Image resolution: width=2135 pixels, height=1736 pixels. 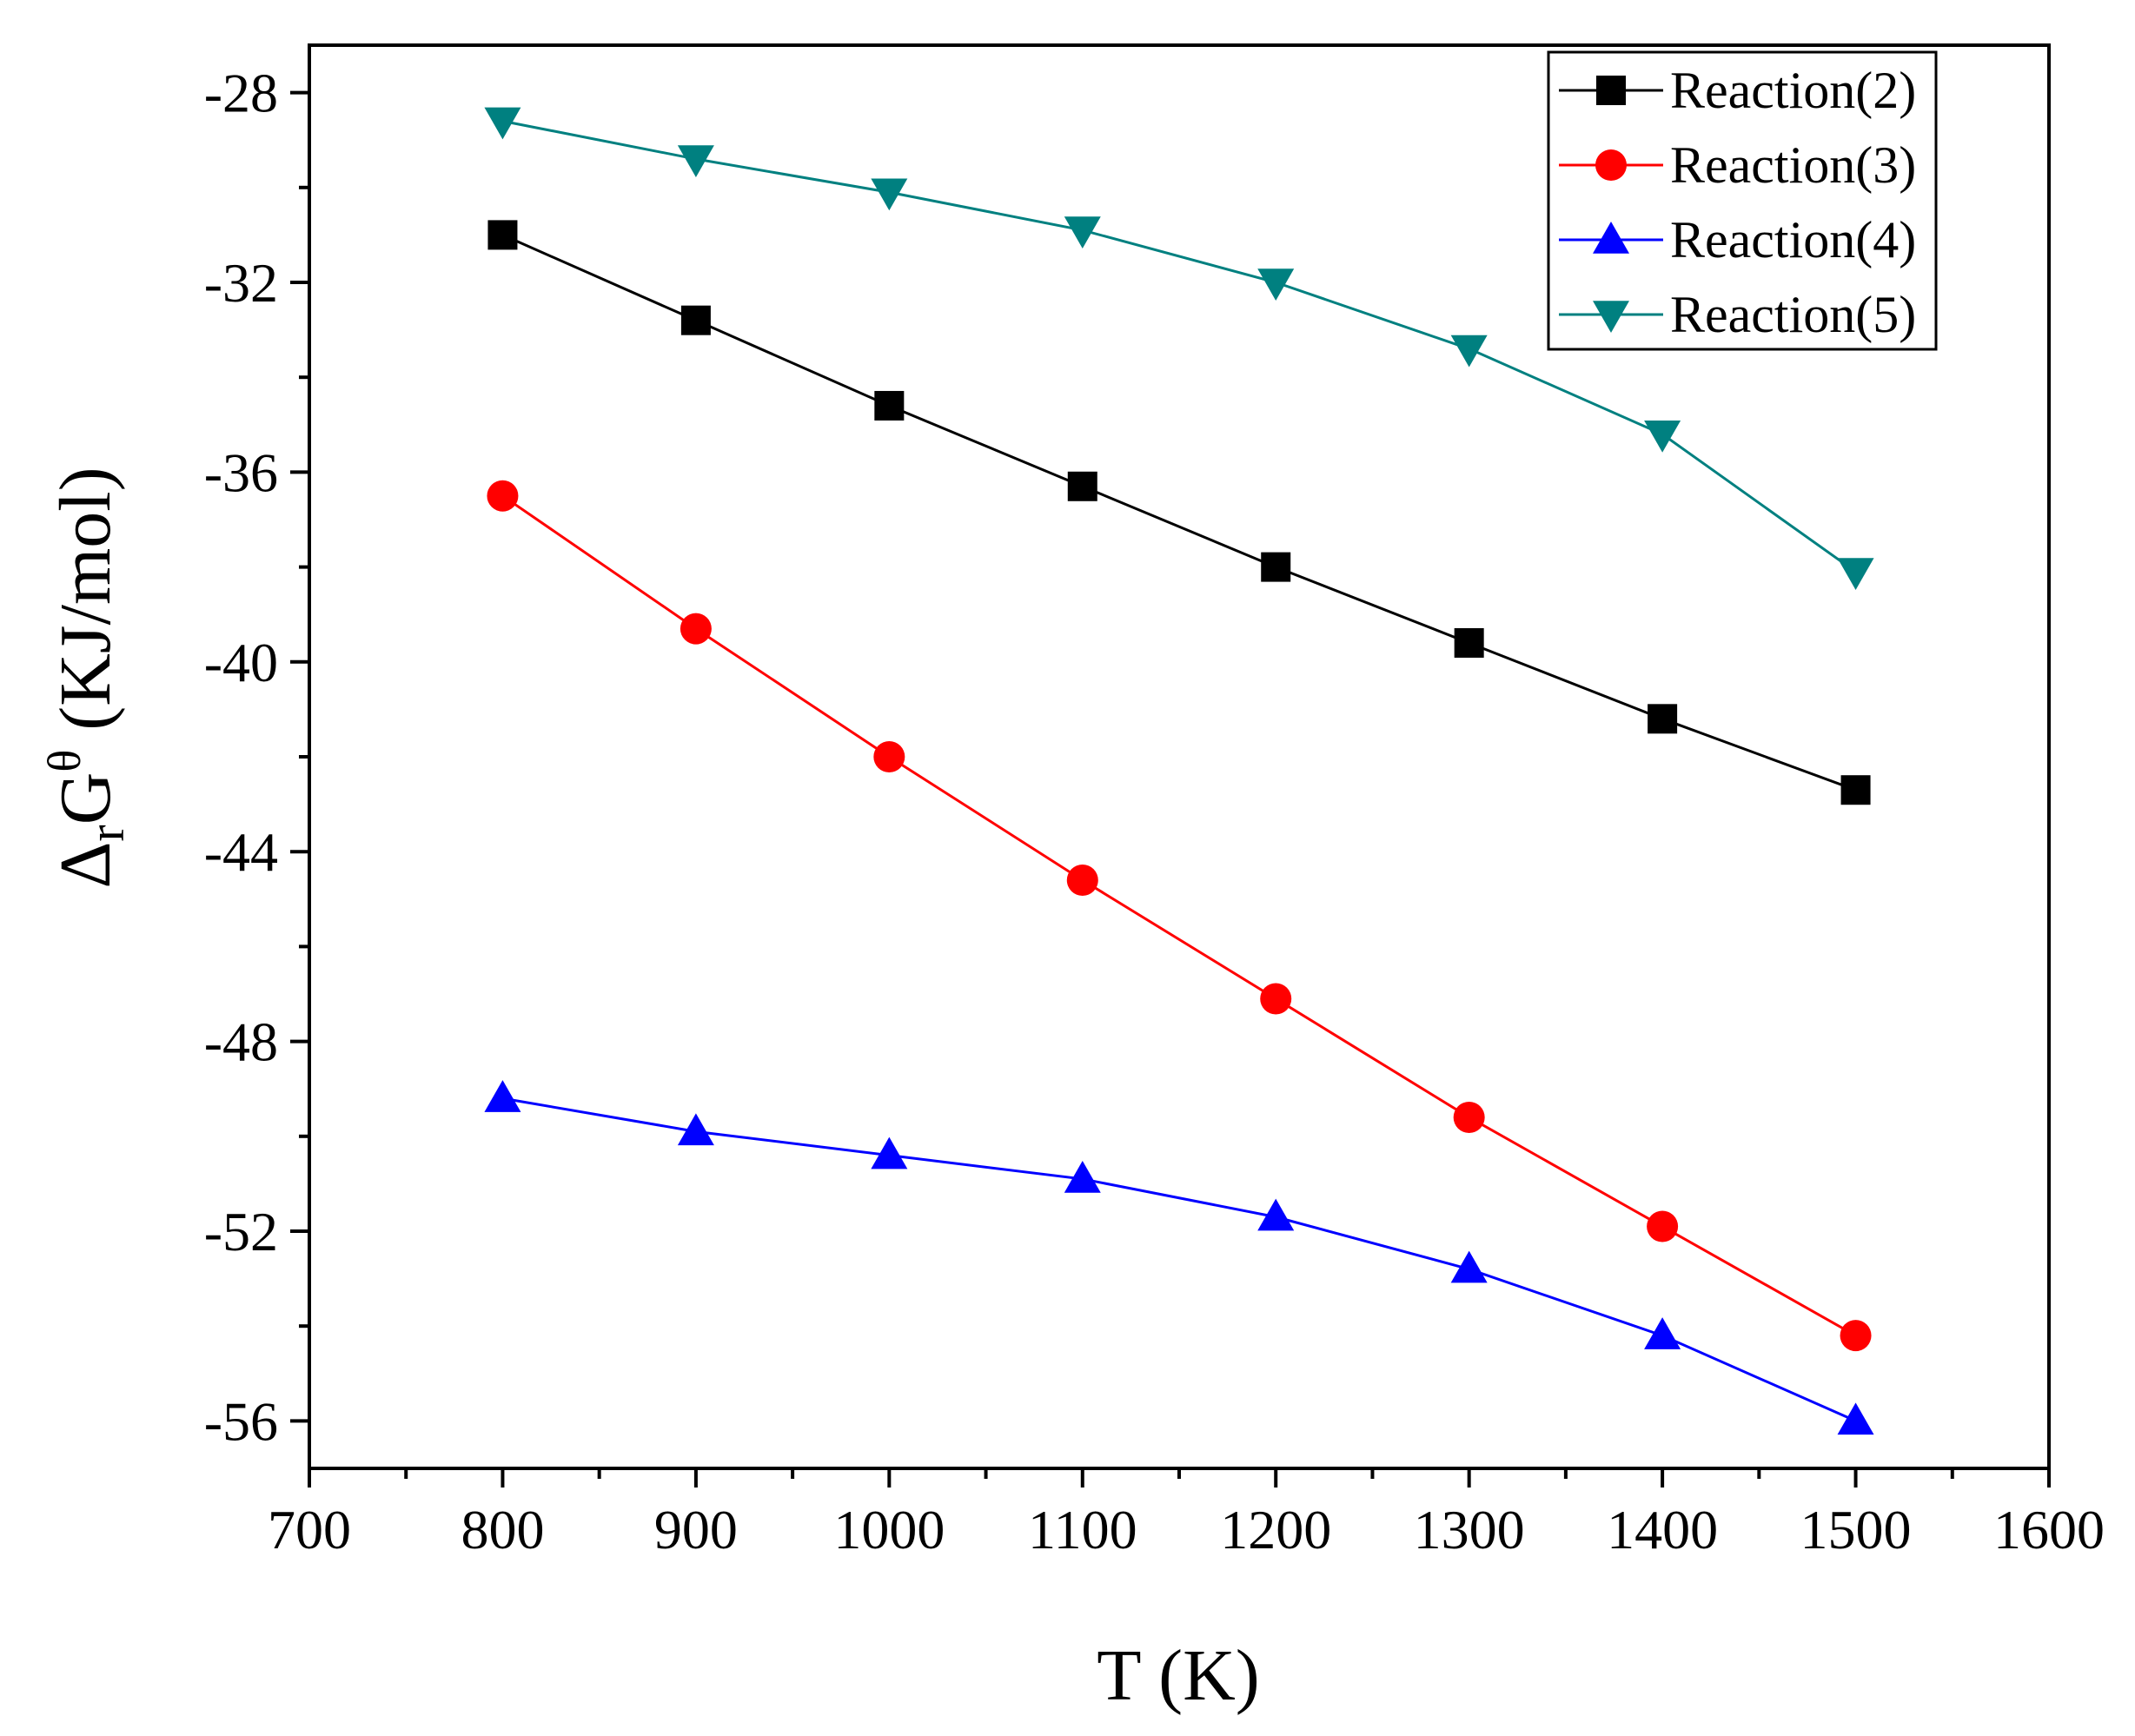 What do you see at coordinates (85, 865) in the screenshot?
I see `y-axis-title-delta: Δ` at bounding box center [85, 865].